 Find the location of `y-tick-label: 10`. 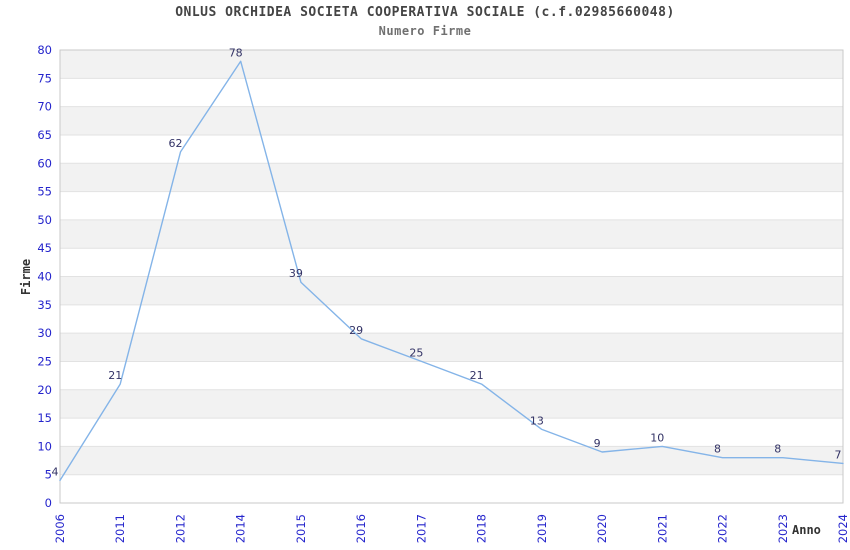

y-tick-label: 10 is located at coordinates (44, 446).